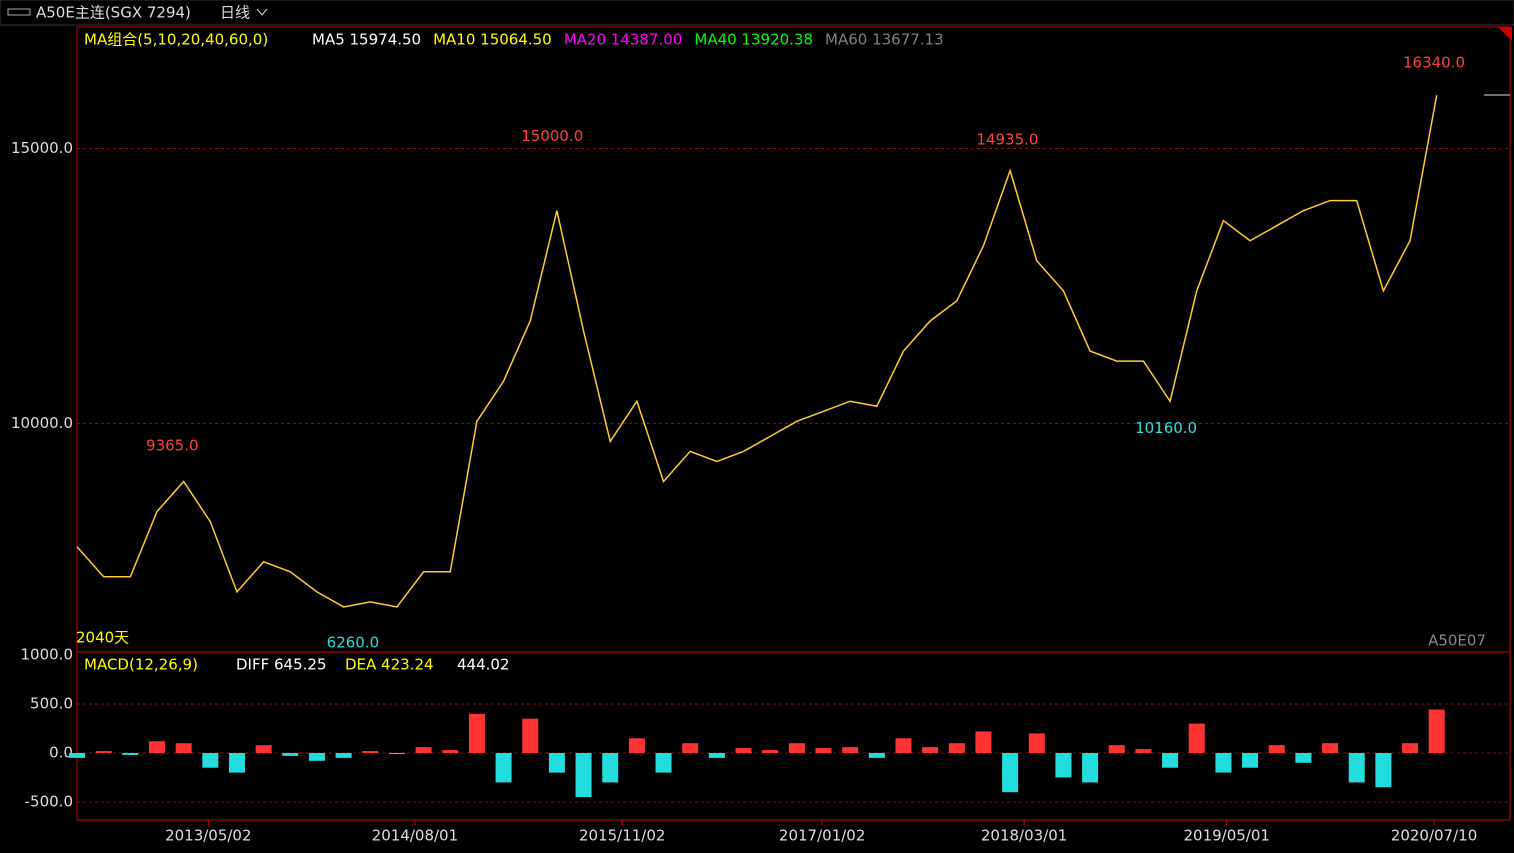  What do you see at coordinates (492, 40) in the screenshot?
I see `ma-legend: MA10 15064.50` at bounding box center [492, 40].